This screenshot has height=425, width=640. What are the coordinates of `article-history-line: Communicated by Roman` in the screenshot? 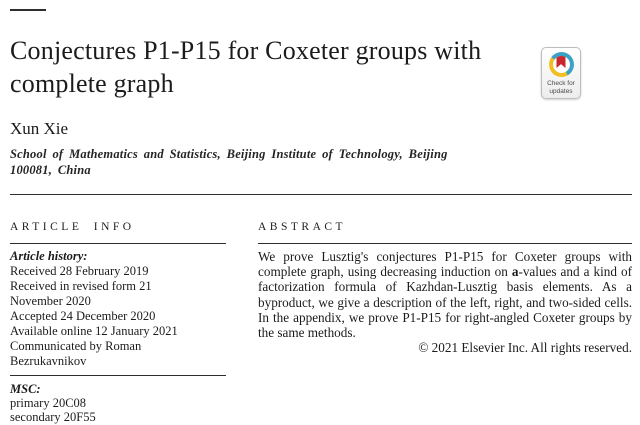 It's located at (76, 346).